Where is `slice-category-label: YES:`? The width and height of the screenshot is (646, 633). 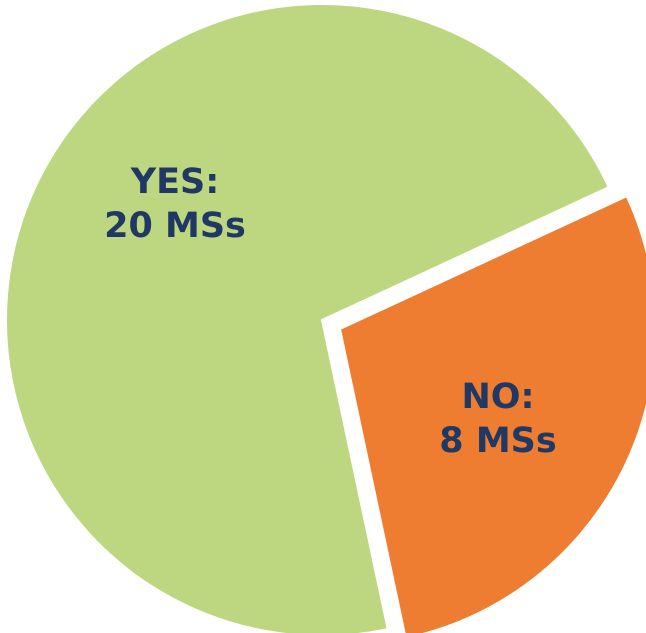 slice-category-label: YES: is located at coordinates (174, 182).